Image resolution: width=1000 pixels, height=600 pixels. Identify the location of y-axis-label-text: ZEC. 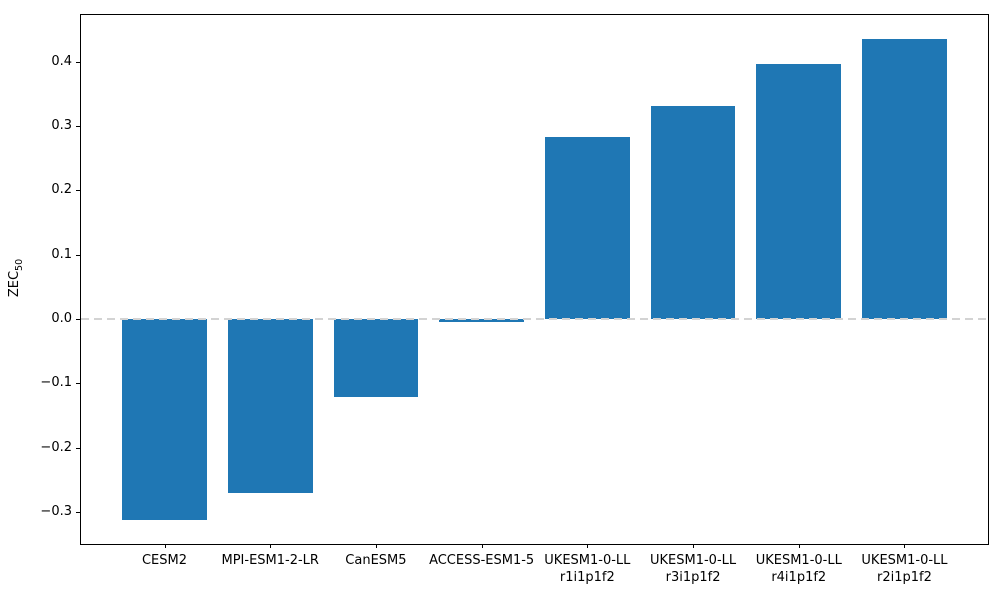
(15, 284).